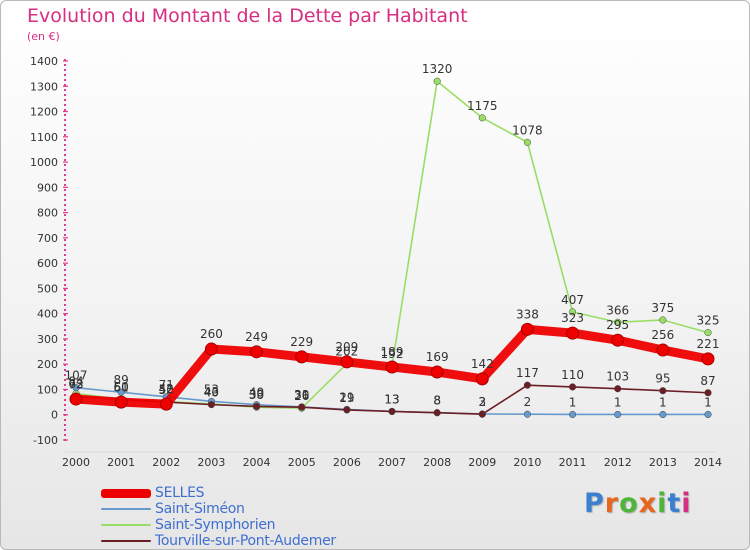 This screenshot has width=750, height=550. What do you see at coordinates (572, 318) in the screenshot?
I see `data-label: 323` at bounding box center [572, 318].